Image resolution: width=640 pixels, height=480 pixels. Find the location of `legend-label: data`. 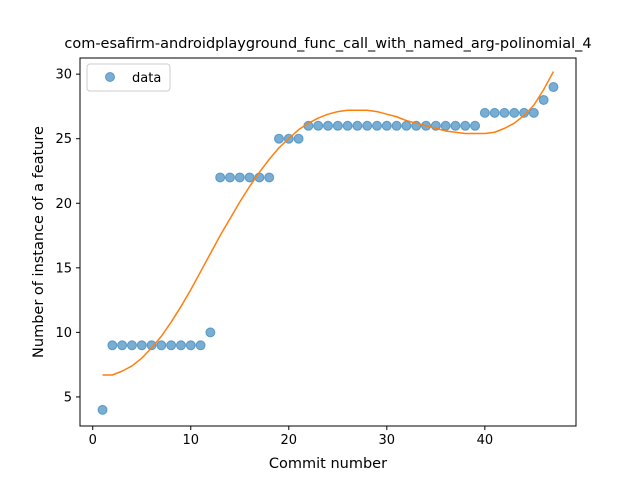

legend-label: data is located at coordinates (146, 78).